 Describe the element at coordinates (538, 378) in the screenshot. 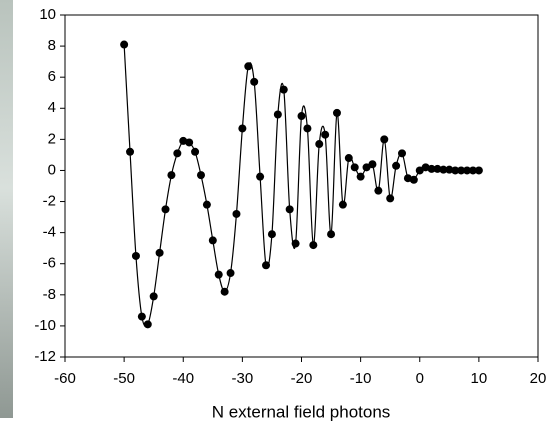

I see `x-tick-label: 20` at that location.